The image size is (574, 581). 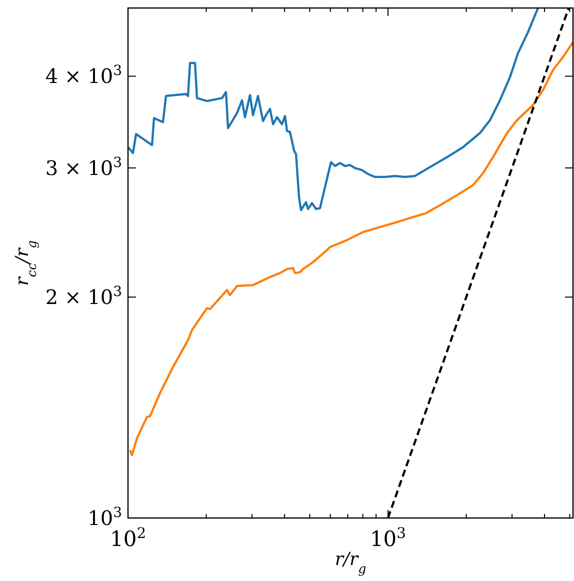 What do you see at coordinates (350, 562) in the screenshot?
I see `x-axis-title: r/r$_{g}$` at bounding box center [350, 562].